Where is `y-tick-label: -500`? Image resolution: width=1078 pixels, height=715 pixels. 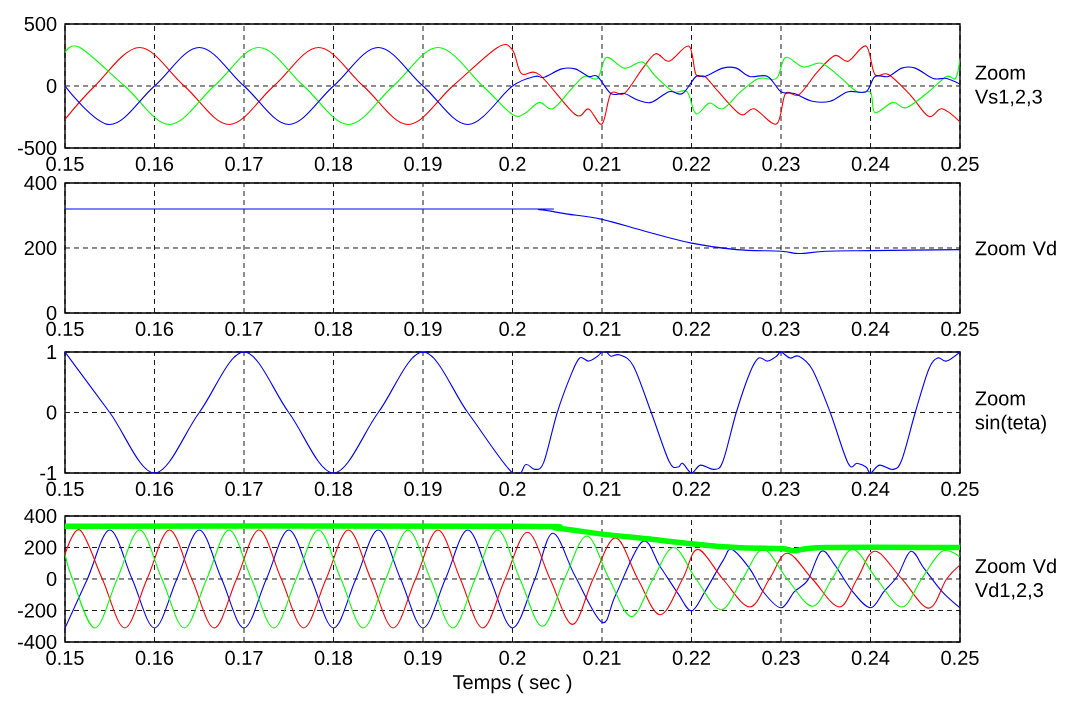 y-tick-label: -500 is located at coordinates (37, 148).